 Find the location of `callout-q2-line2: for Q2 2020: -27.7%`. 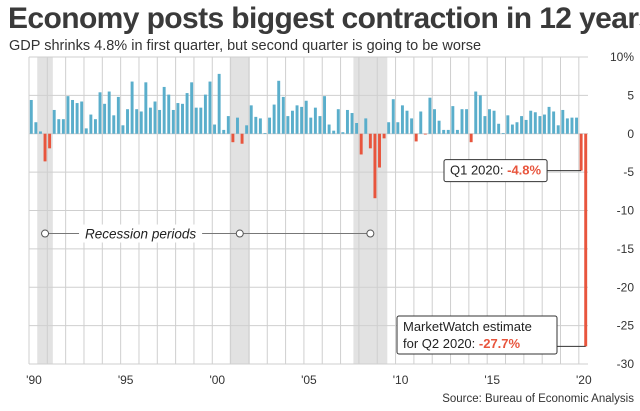

callout-q2-line2: for Q2 2020: -27.7% is located at coordinates (462, 343).